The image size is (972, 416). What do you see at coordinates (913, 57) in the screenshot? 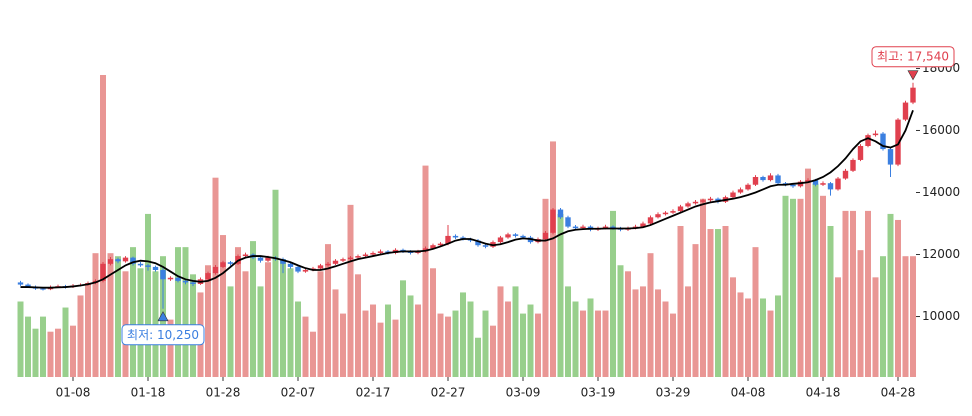
I see `annotation-label: 최고: 17,540` at bounding box center [913, 57].